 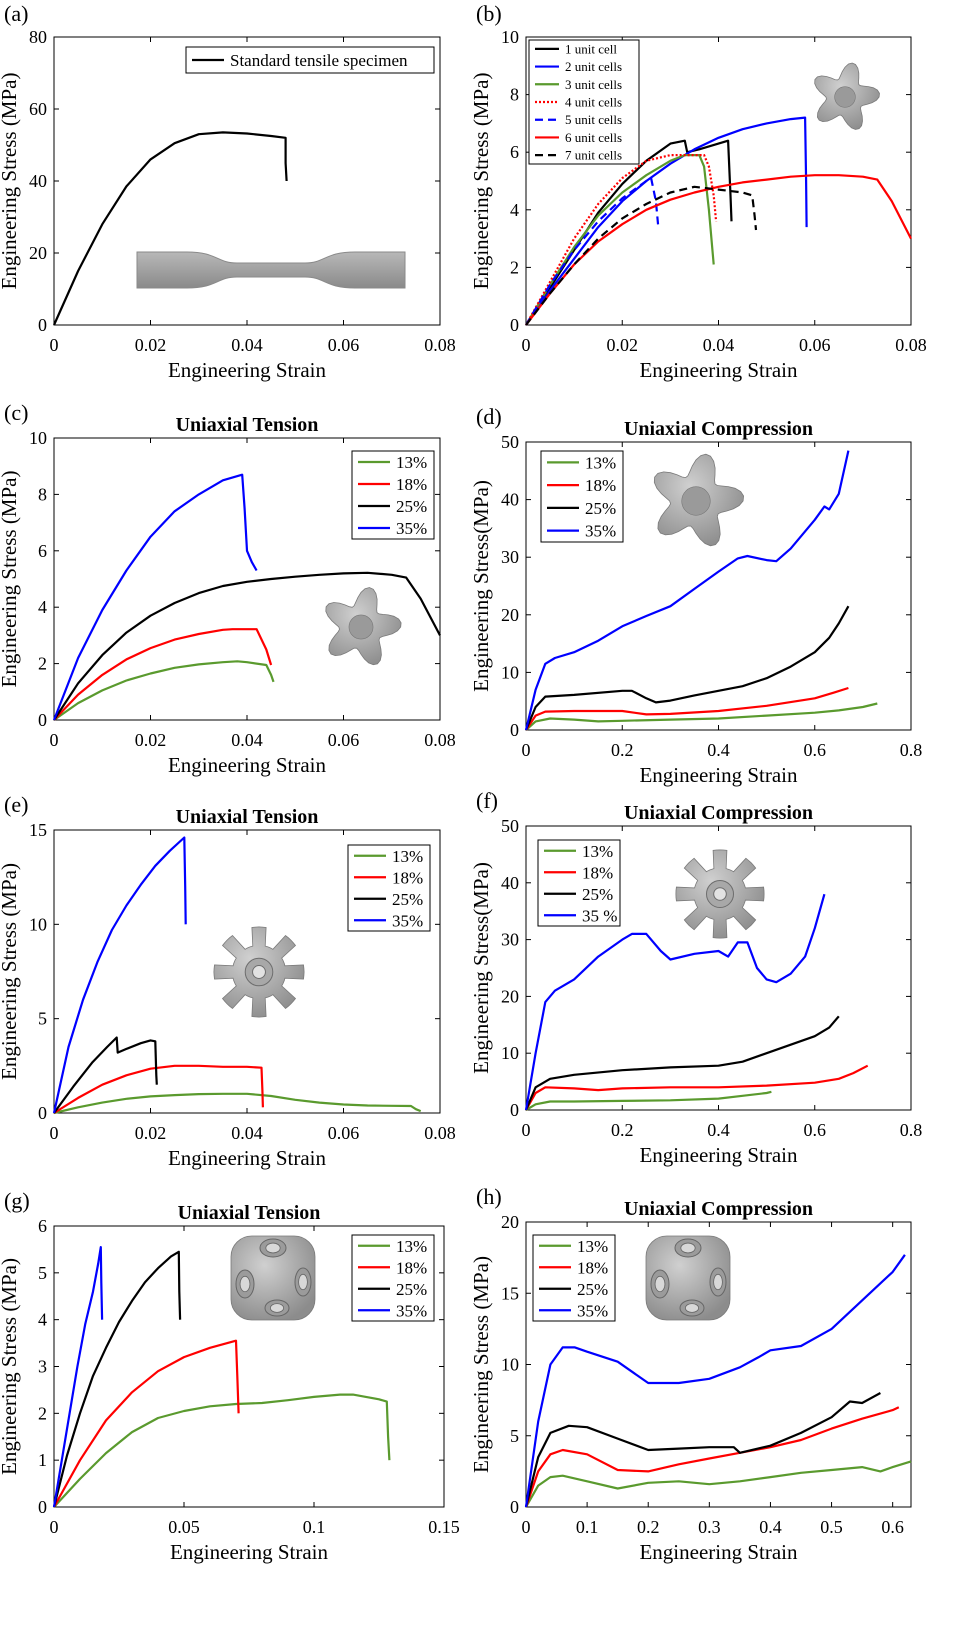 I want to click on panel-label: (b), so click(x=489, y=13).